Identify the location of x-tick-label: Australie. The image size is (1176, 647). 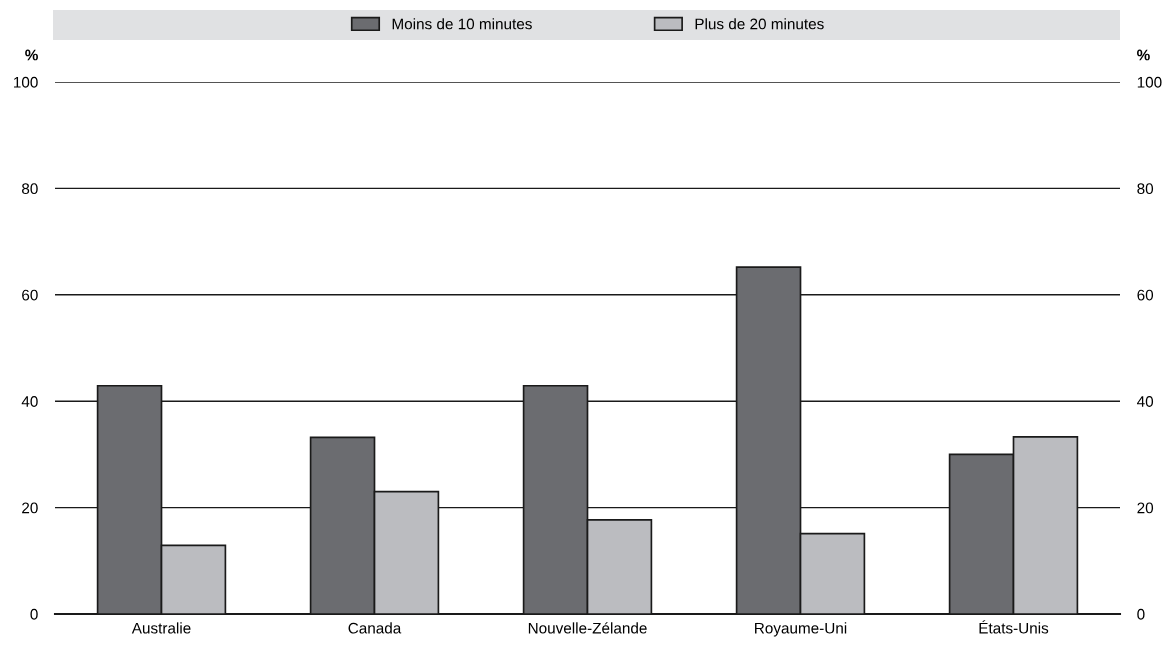
(161, 628).